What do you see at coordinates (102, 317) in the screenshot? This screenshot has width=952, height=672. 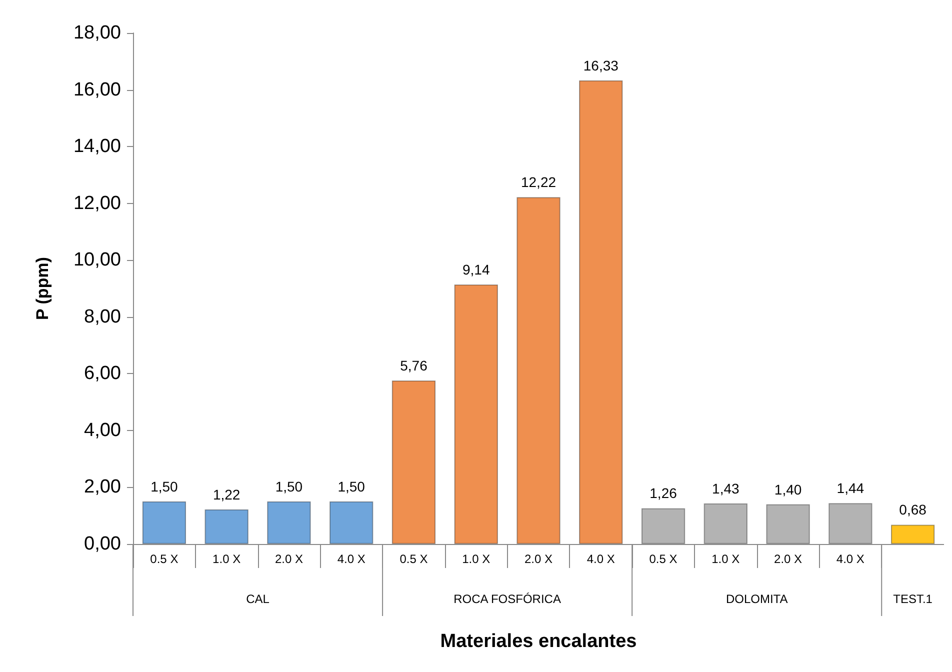 I see `y-tick-label: 8,00` at bounding box center [102, 317].